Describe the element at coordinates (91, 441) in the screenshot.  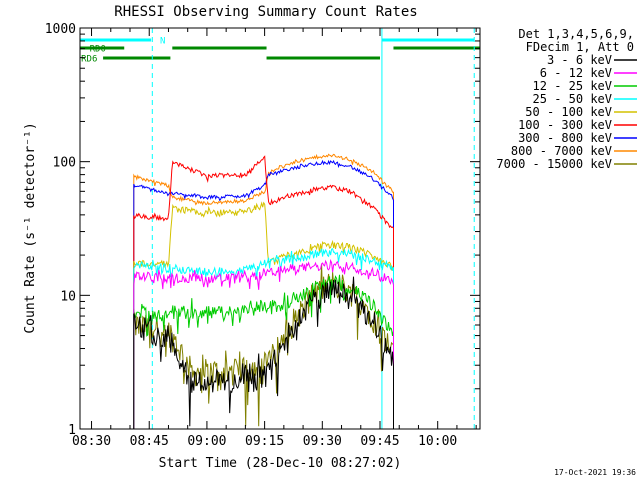
I see `x-tick-label: 08:30` at that location.